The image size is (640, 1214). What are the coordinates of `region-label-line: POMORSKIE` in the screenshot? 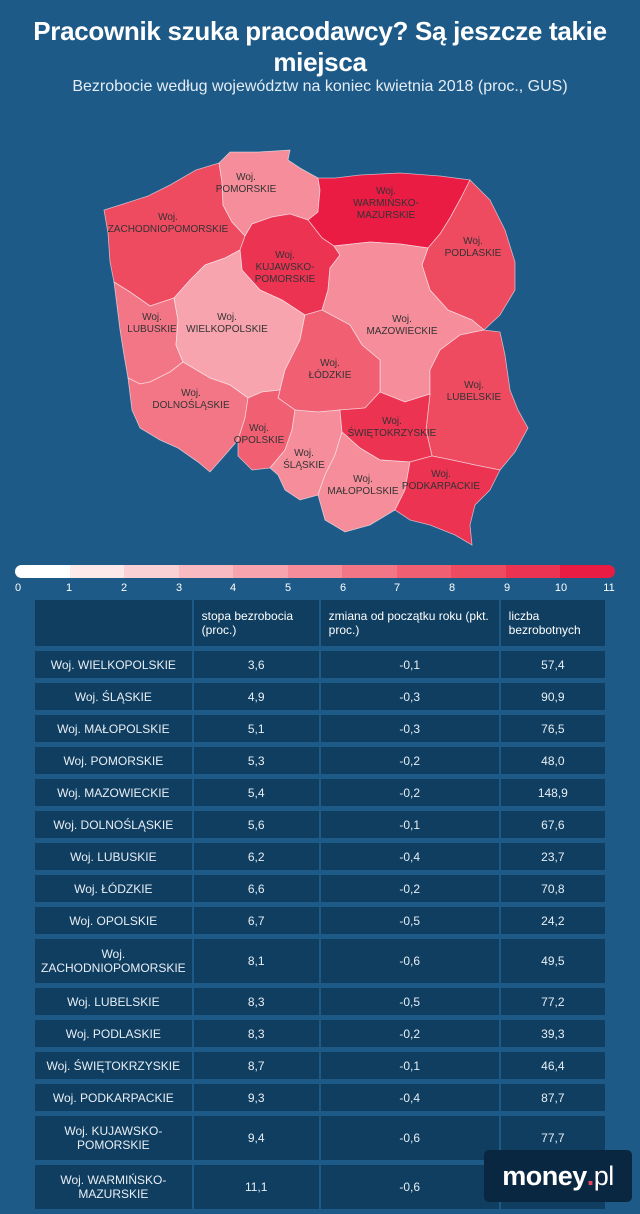 It's located at (285, 279).